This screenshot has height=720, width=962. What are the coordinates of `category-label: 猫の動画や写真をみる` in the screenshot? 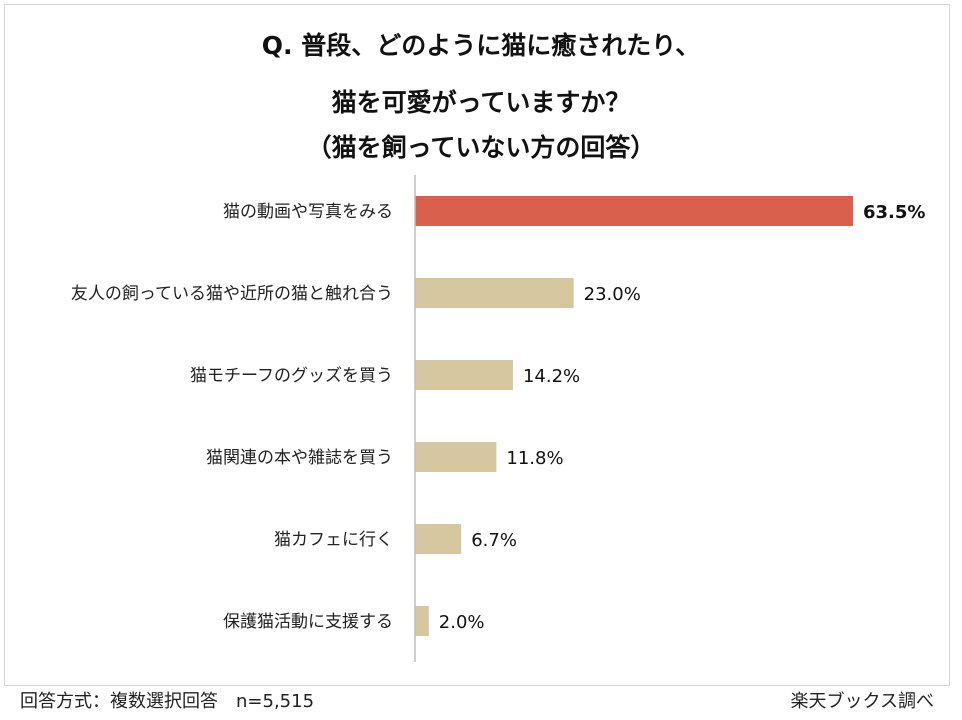 It's located at (308, 212).